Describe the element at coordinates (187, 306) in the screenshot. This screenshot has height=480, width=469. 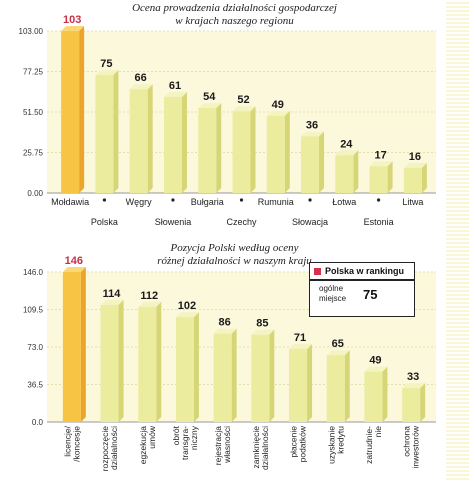
I see `data-label: 102` at that location.